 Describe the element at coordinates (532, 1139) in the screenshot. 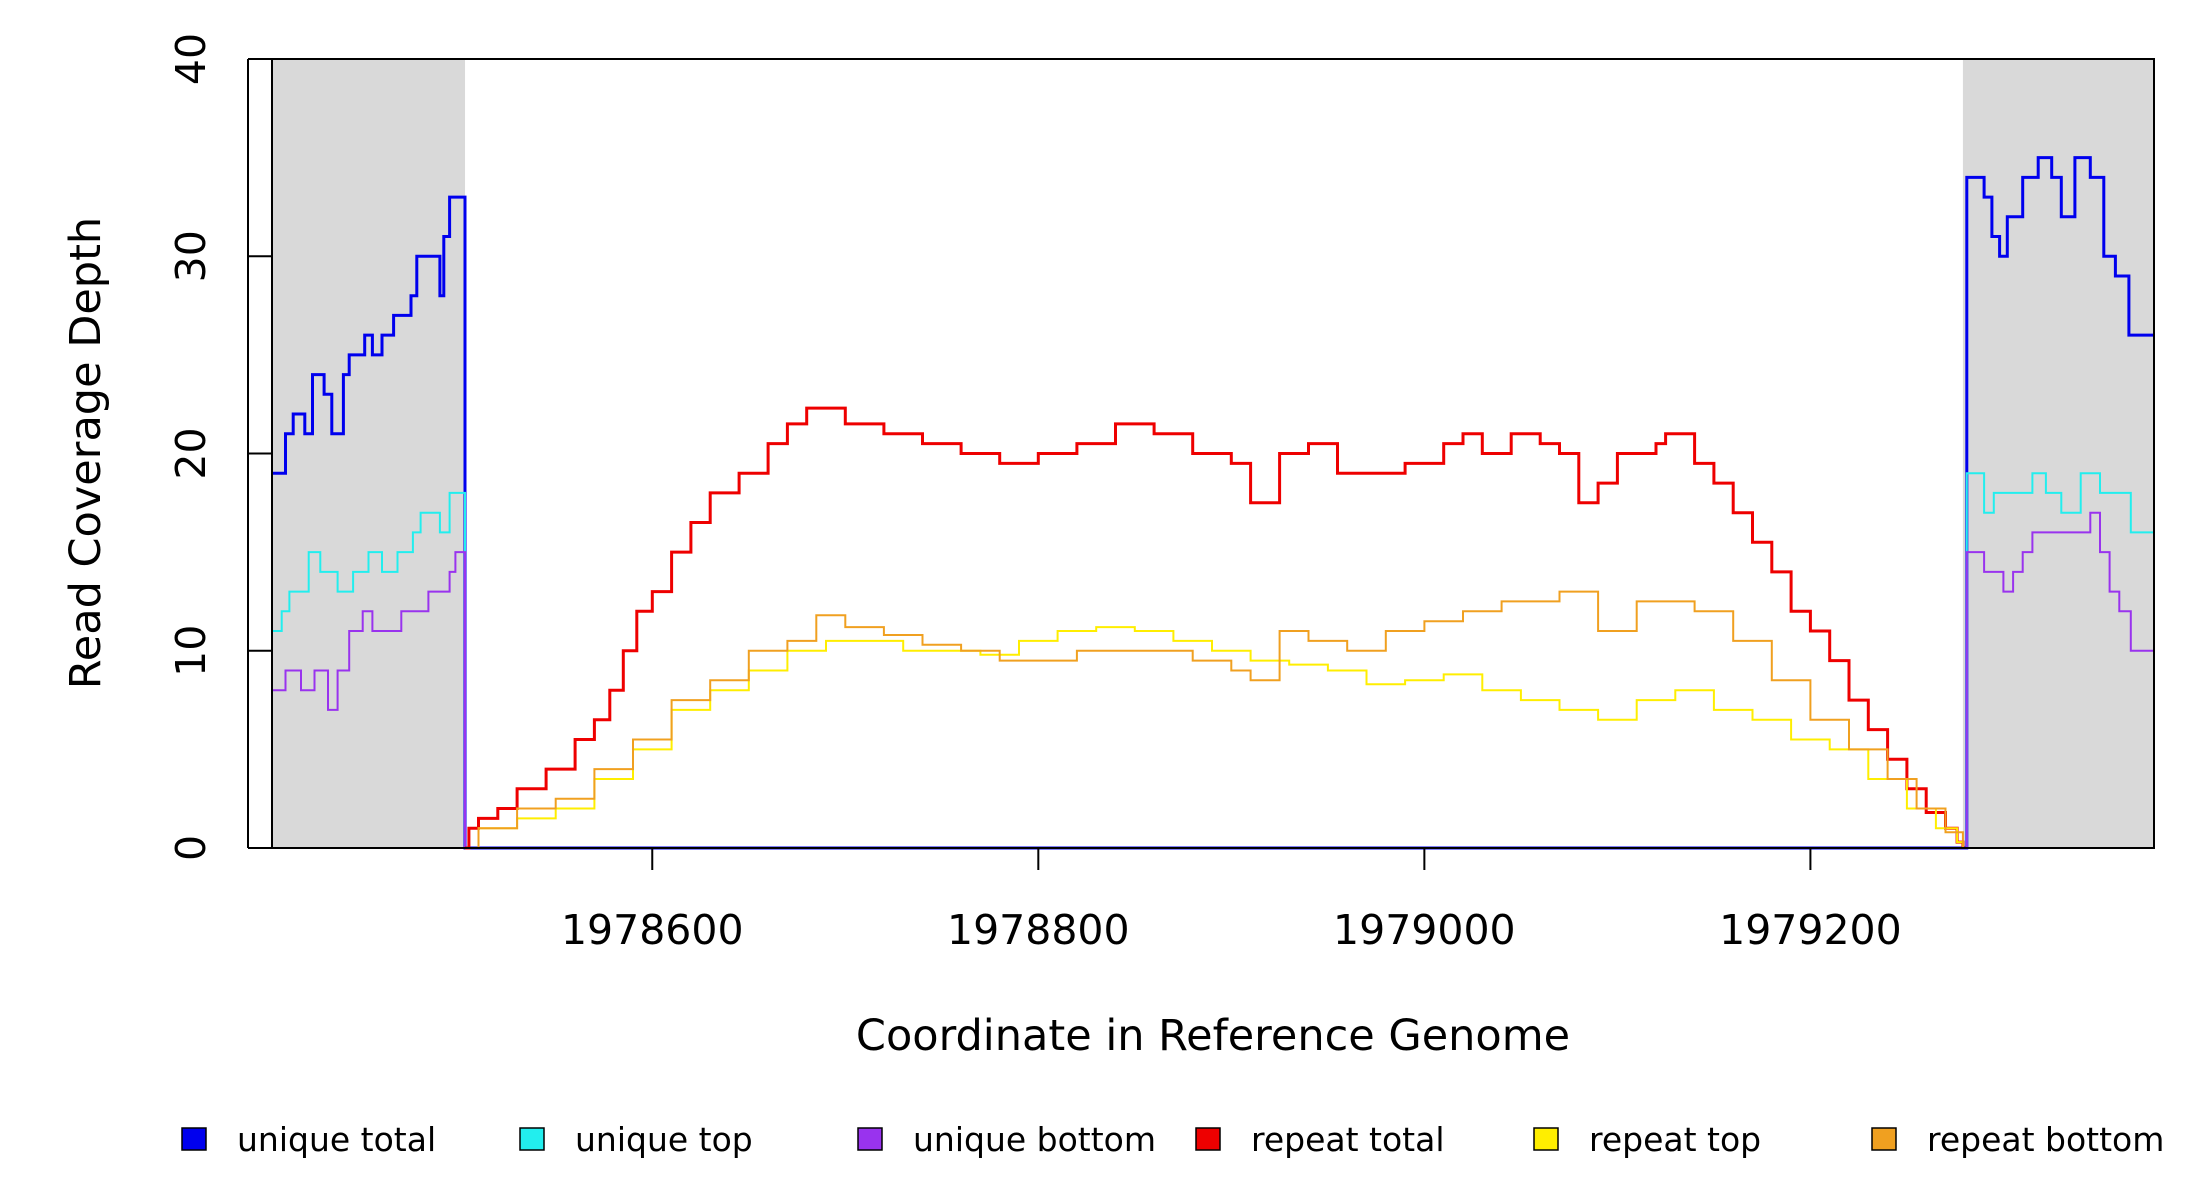

I see `legend-swatch-unique-top` at that location.